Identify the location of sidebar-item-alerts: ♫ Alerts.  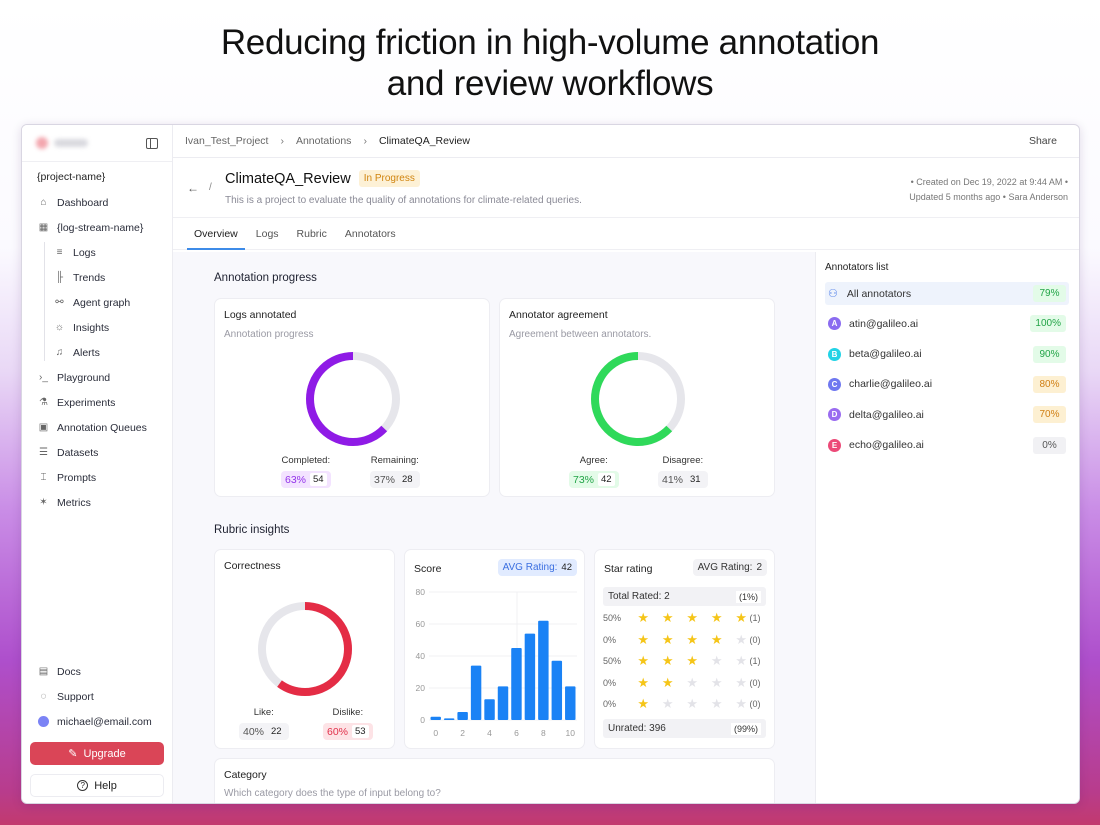
(77, 352).